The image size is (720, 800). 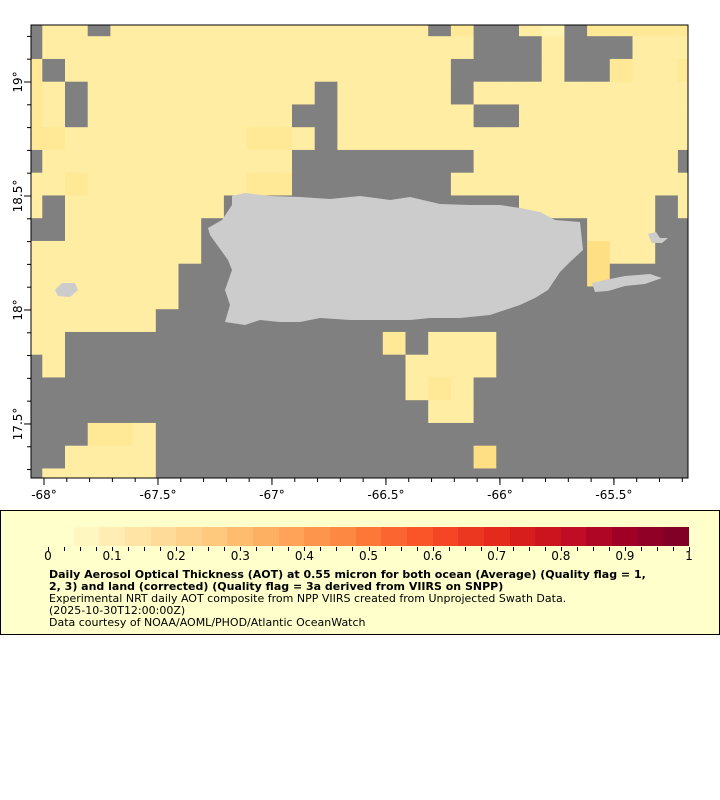 What do you see at coordinates (48, 556) in the screenshot?
I see `colorbar-tick-label: 0` at bounding box center [48, 556].